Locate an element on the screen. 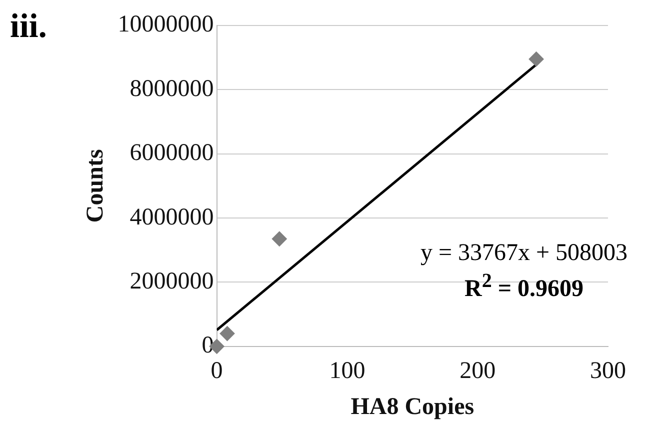 This screenshot has height=434, width=662. x-tick-label: 100 is located at coordinates (347, 371).